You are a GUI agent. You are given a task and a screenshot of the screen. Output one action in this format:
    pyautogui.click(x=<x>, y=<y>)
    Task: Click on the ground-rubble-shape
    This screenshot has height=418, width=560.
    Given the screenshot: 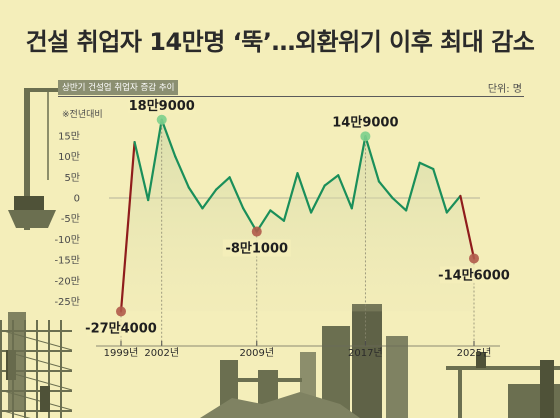 What is the action you would take?
    pyautogui.click(x=280, y=405)
    